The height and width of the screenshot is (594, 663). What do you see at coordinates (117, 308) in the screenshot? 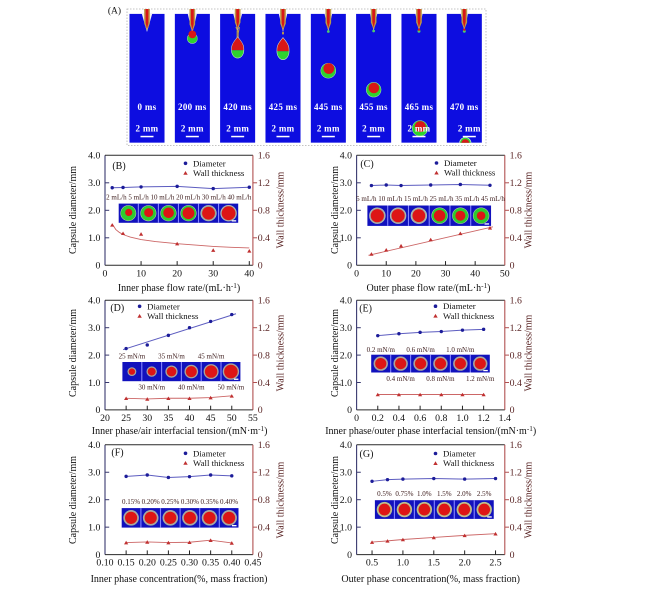
I see `svg-text: (D)` at bounding box center [117, 308].